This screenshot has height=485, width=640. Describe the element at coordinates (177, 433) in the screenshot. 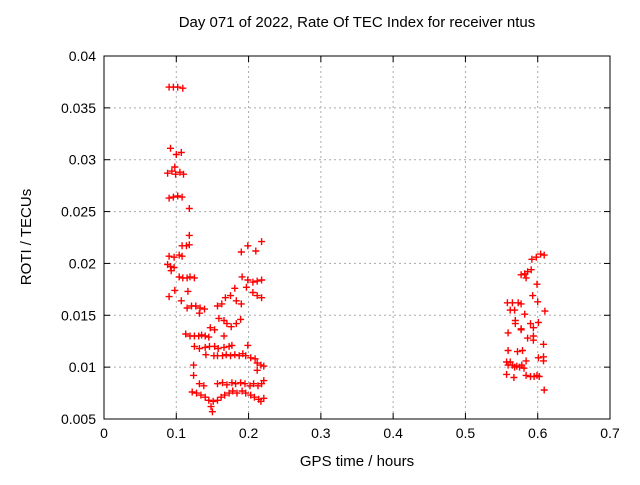

I see `x-tick-label: 0.1` at that location.